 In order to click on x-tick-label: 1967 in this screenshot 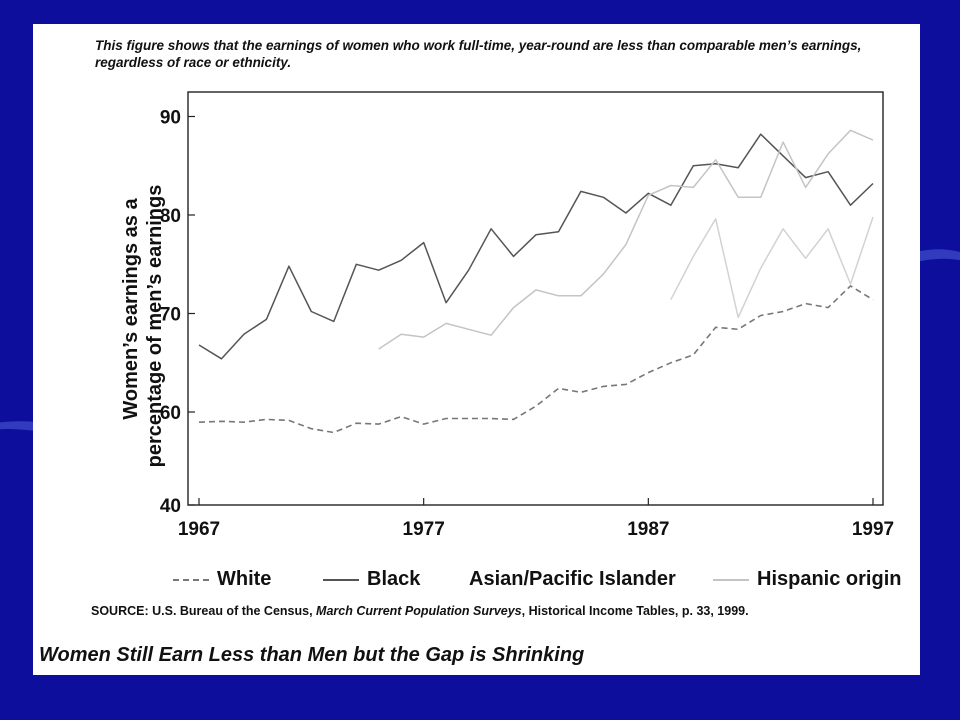, I will do `click(199, 529)`.